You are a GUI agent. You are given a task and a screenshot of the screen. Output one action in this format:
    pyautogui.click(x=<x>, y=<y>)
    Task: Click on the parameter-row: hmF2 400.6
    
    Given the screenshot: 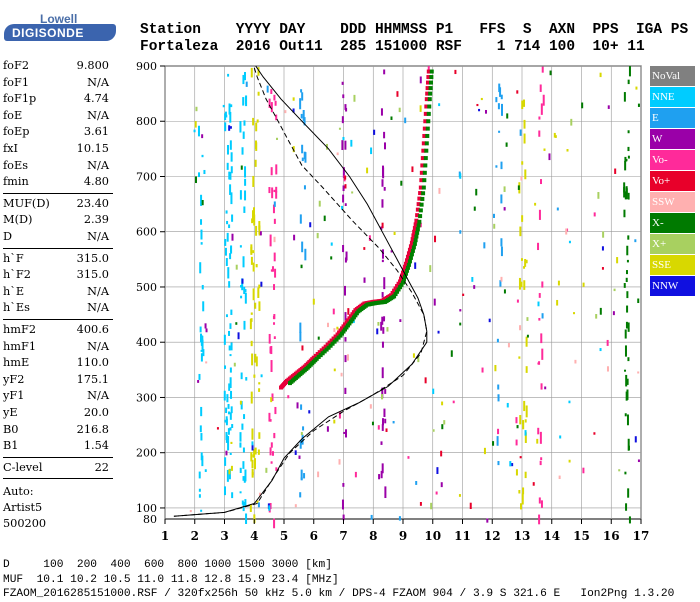 What is the action you would take?
    pyautogui.click(x=67, y=330)
    